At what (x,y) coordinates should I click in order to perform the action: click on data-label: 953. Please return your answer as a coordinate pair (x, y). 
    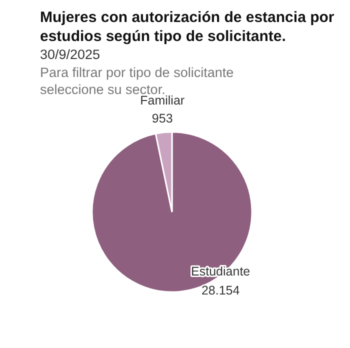
    Looking at the image, I should click on (162, 118).